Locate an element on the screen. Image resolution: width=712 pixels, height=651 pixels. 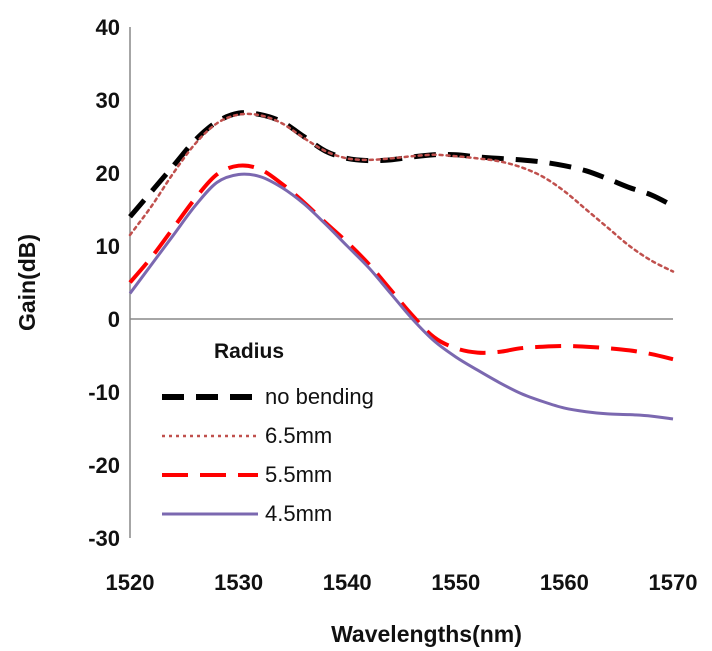
y-axis-title: Gain(dB) is located at coordinates (27, 282).